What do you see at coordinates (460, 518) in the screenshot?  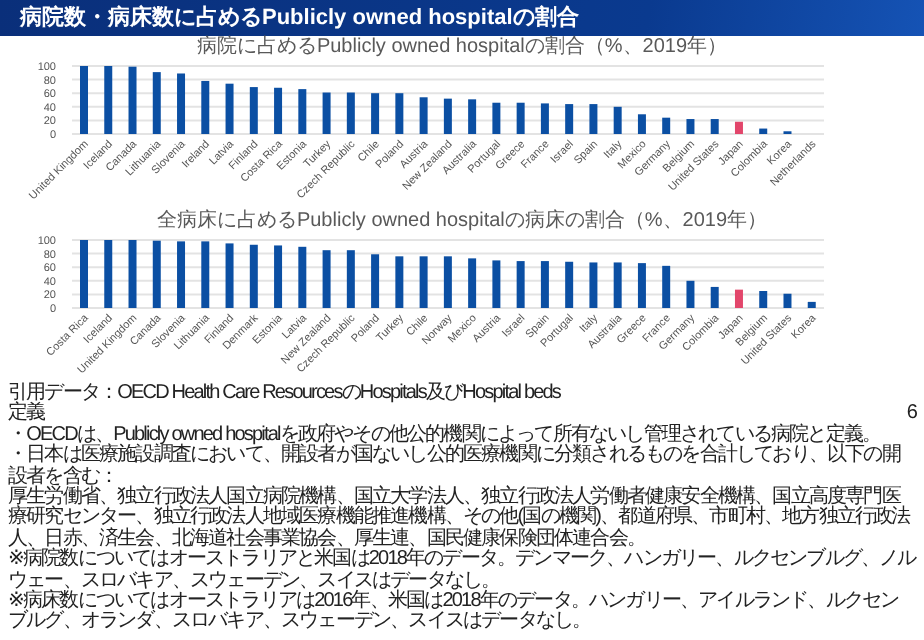 I see `text: 厚生労働省、独立行政法人国立病院機構、国立大学法人、独立行政法人労働者健康安全機構、国立高度専門医療研究センター、独立行政法人地域医療機能推進機構、その他(国の機関)、都道府県、市町村、地方独立行政法人、日赤、済生会、北海道社会事業協会、厚生連、国民健康保険団体連合会。` at bounding box center [460, 518].